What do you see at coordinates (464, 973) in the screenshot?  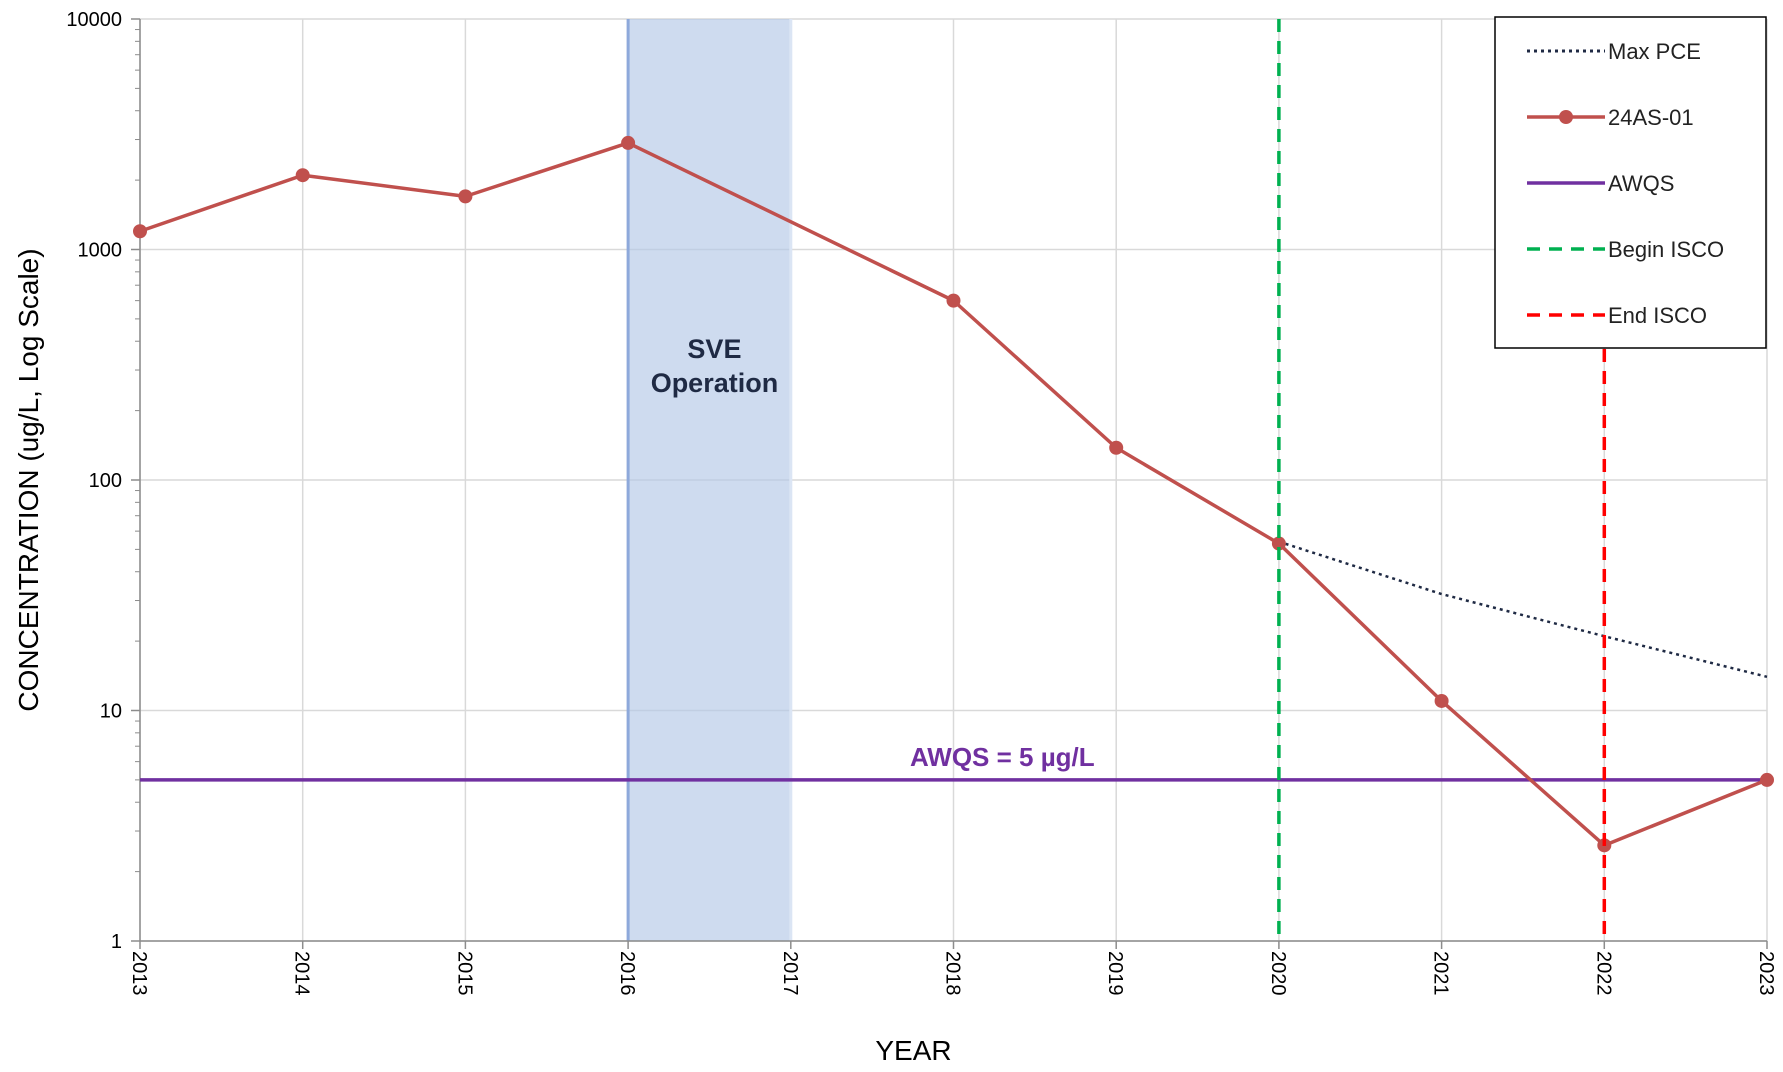 I see `x-tick-label: 2015` at bounding box center [464, 973].